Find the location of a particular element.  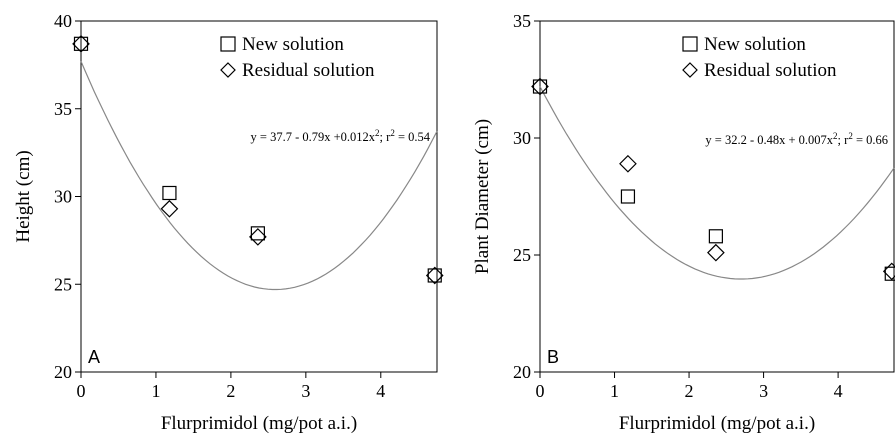

y-axis-label: Plant Diameter (cm) is located at coordinates (482, 196).